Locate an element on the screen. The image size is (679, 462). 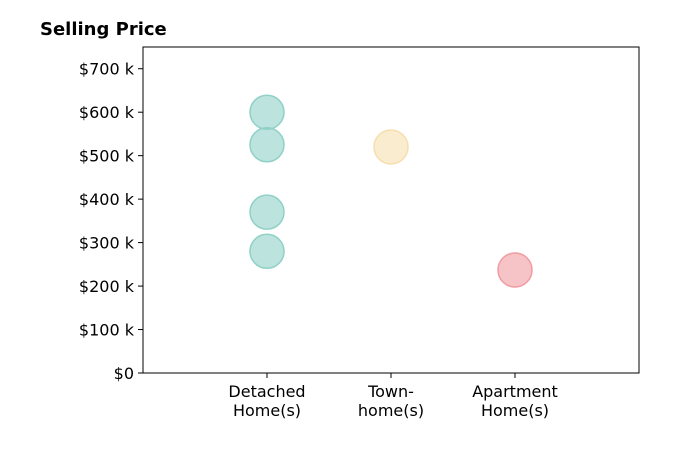
y-tick-label: $700 k is located at coordinates (107, 69).